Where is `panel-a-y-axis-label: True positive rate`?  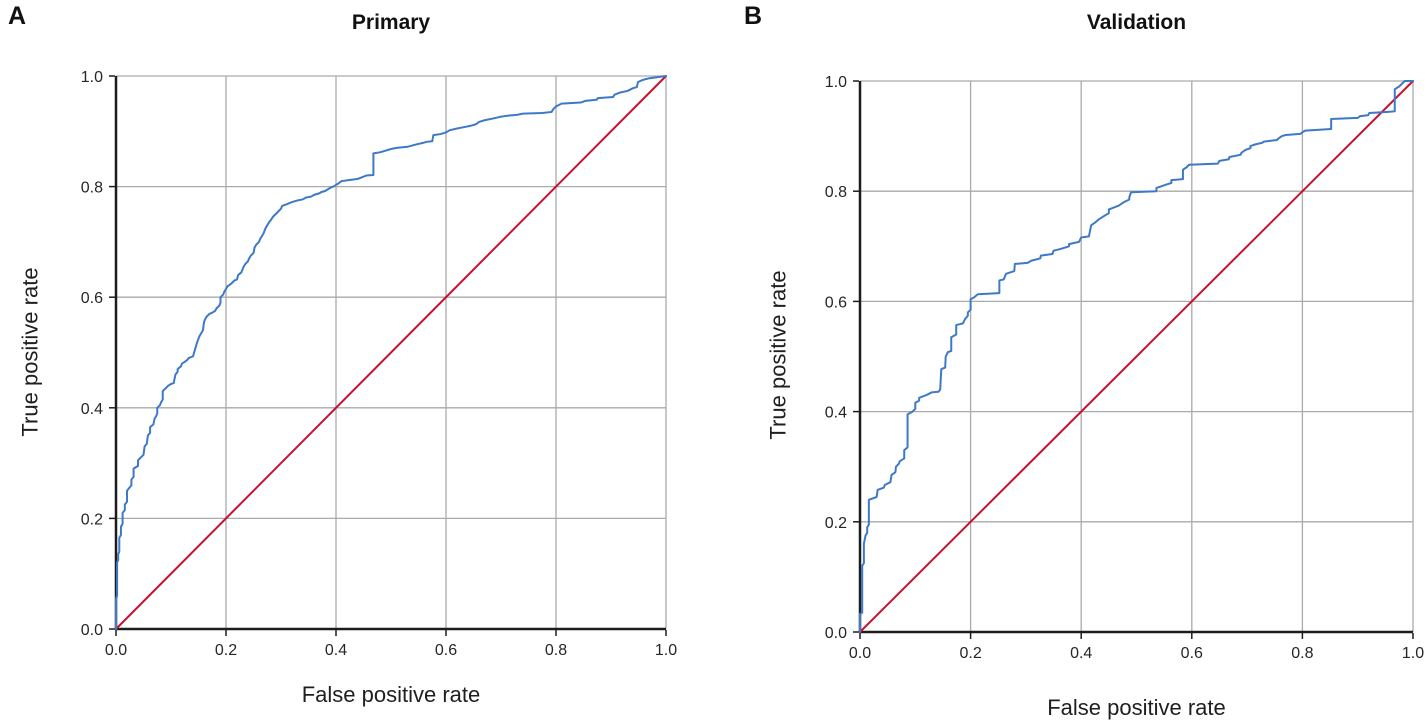 panel-a-y-axis-label: True positive rate is located at coordinates (30, 352).